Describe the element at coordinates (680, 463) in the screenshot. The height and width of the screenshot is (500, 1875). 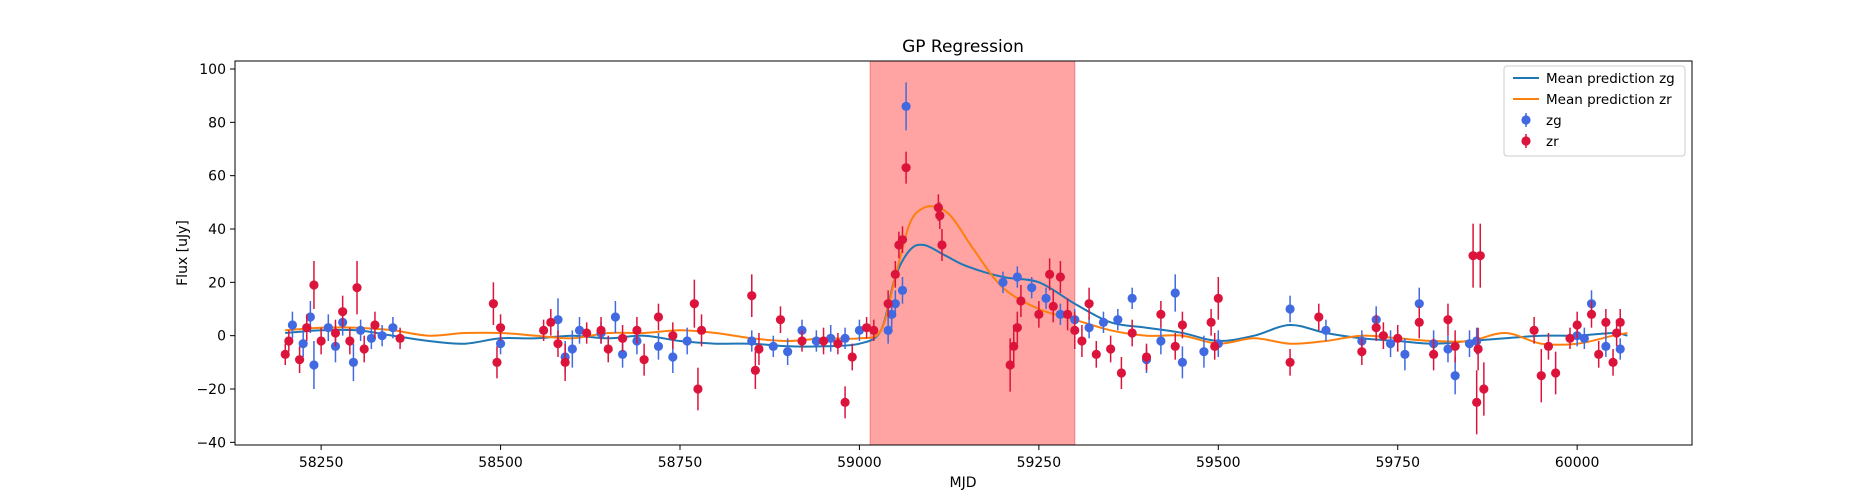
I see `x-tick-label: 58750` at that location.